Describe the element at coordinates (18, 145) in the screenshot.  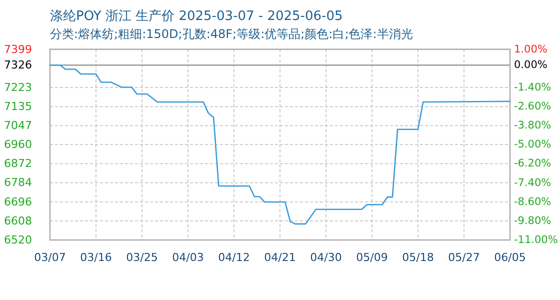
I see `y-tick-label: 6960` at that location.